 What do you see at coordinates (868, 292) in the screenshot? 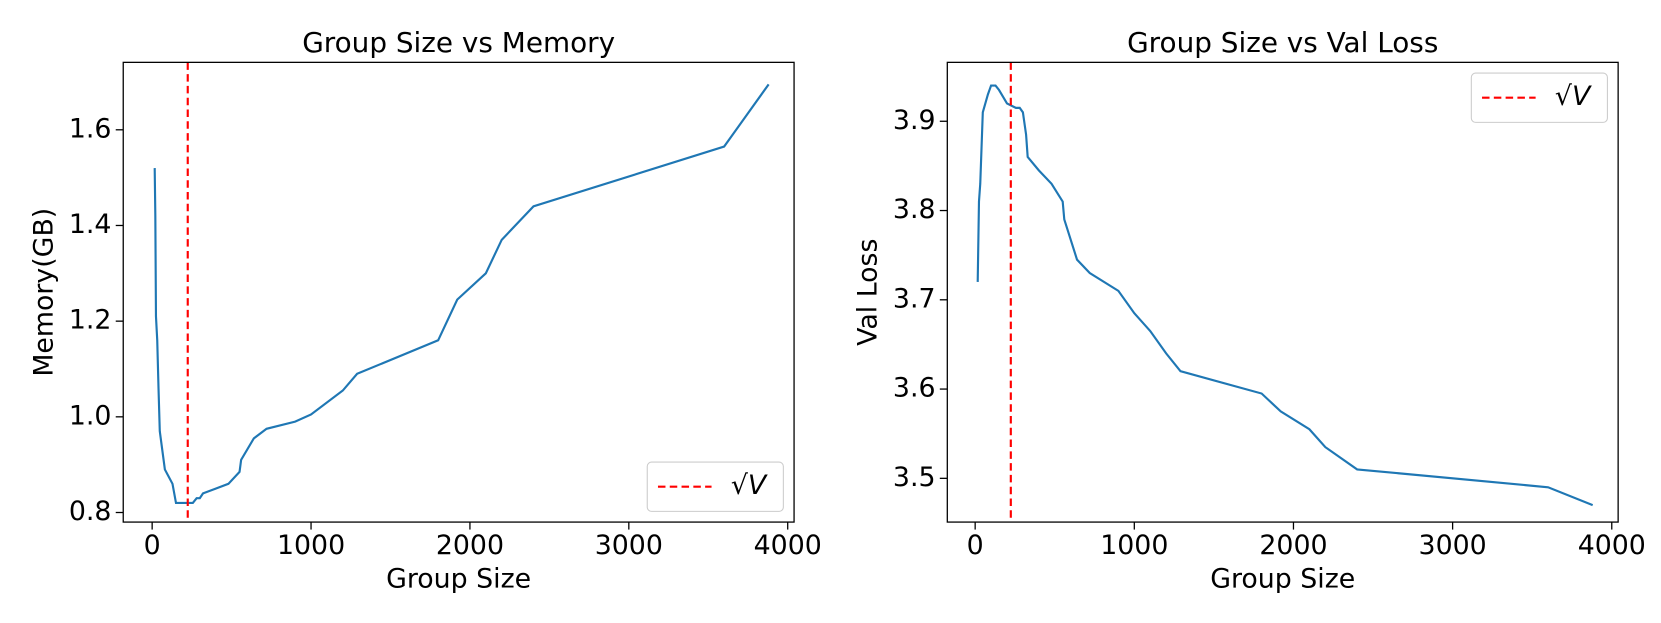
I see `y-axis-label: Val Loss` at bounding box center [868, 292].